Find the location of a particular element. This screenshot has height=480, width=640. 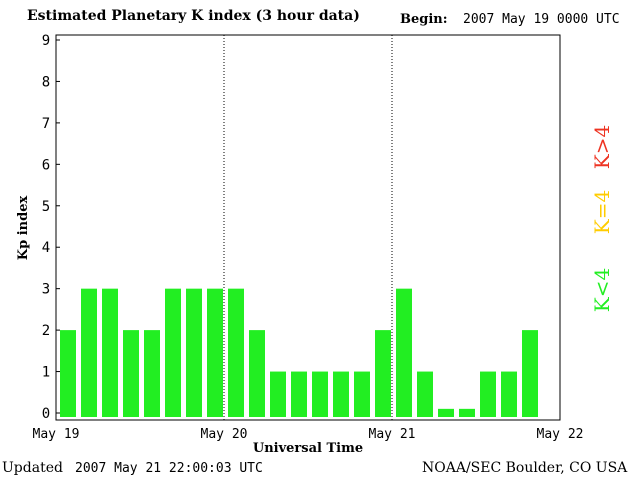

updated-label: Updated is located at coordinates (32, 468).